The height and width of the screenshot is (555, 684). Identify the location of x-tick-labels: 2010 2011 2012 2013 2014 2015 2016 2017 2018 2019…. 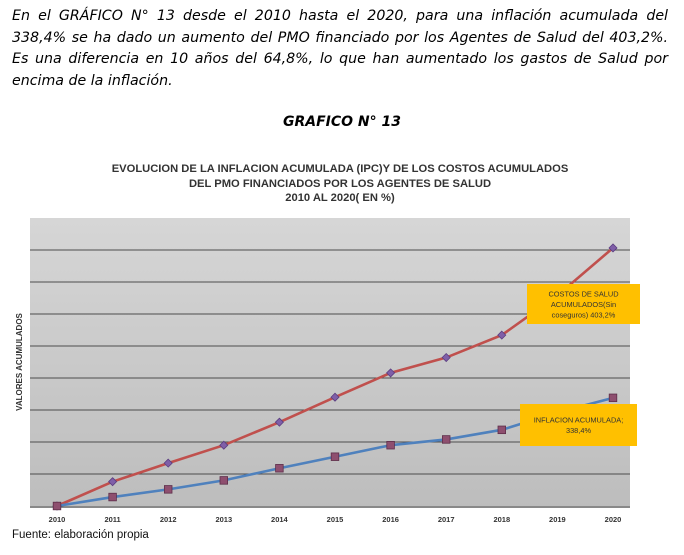
(335, 519).